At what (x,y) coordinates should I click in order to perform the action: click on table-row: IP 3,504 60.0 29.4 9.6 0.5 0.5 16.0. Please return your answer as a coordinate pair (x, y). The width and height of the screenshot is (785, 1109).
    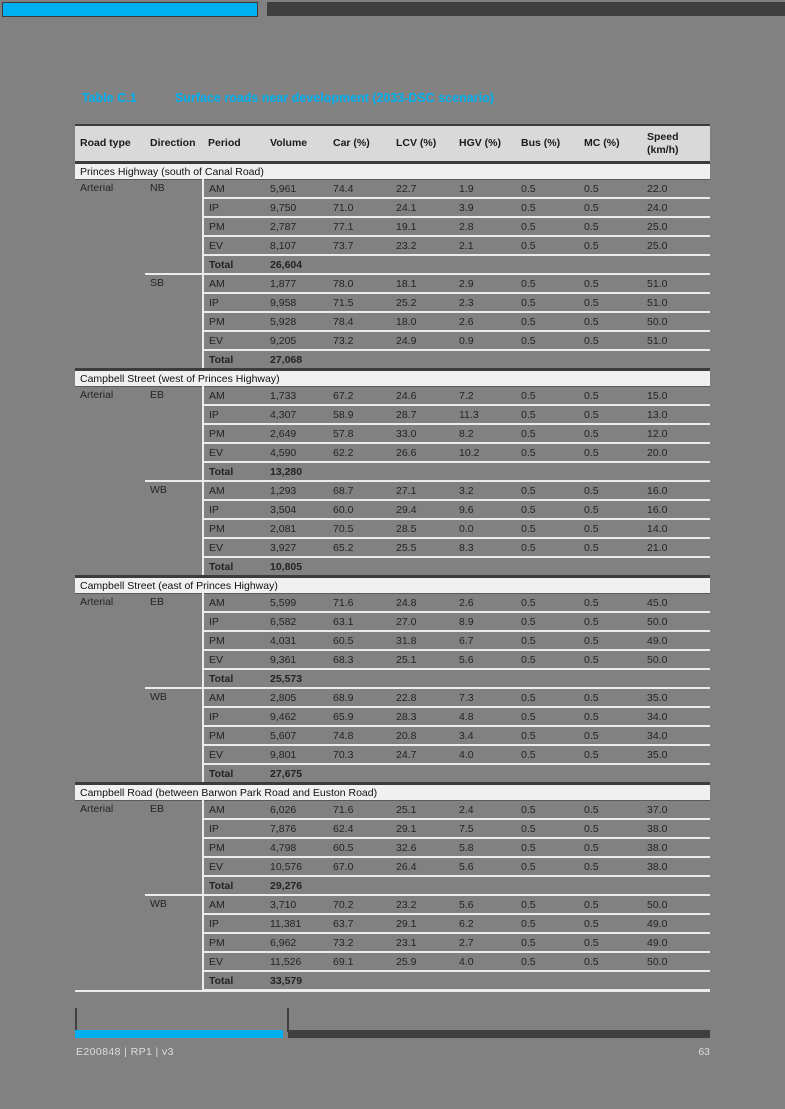
    Looking at the image, I should click on (392, 510).